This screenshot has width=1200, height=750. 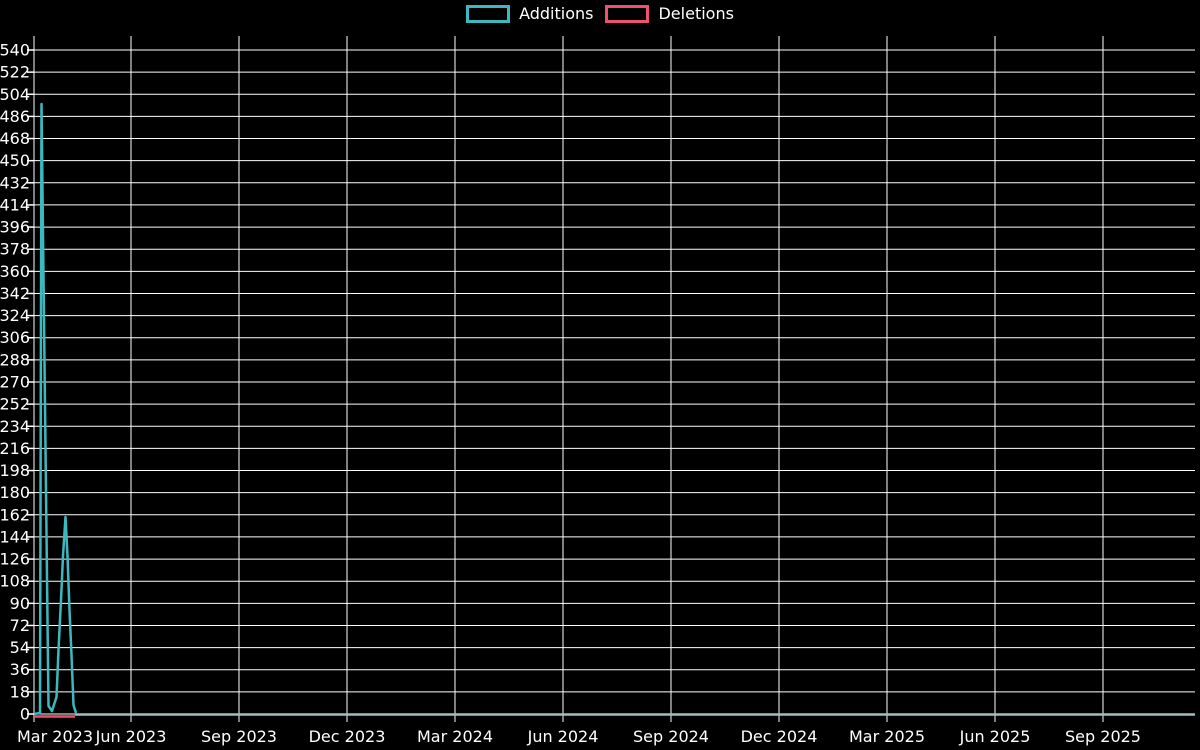 I want to click on x-tick-label: Jun 2023, so click(x=131, y=736).